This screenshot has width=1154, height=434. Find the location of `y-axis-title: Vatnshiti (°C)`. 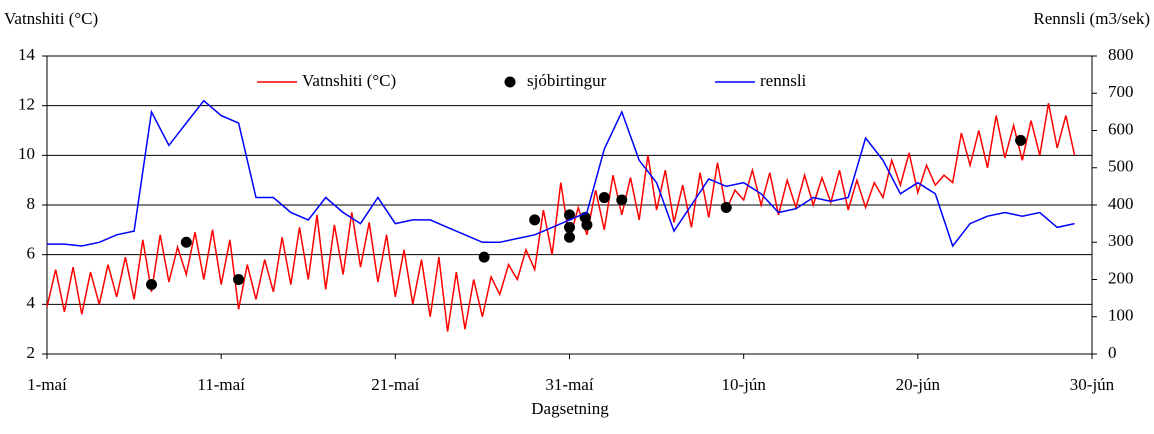

y-axis-title: Vatnshiti (°C) is located at coordinates (51, 18).